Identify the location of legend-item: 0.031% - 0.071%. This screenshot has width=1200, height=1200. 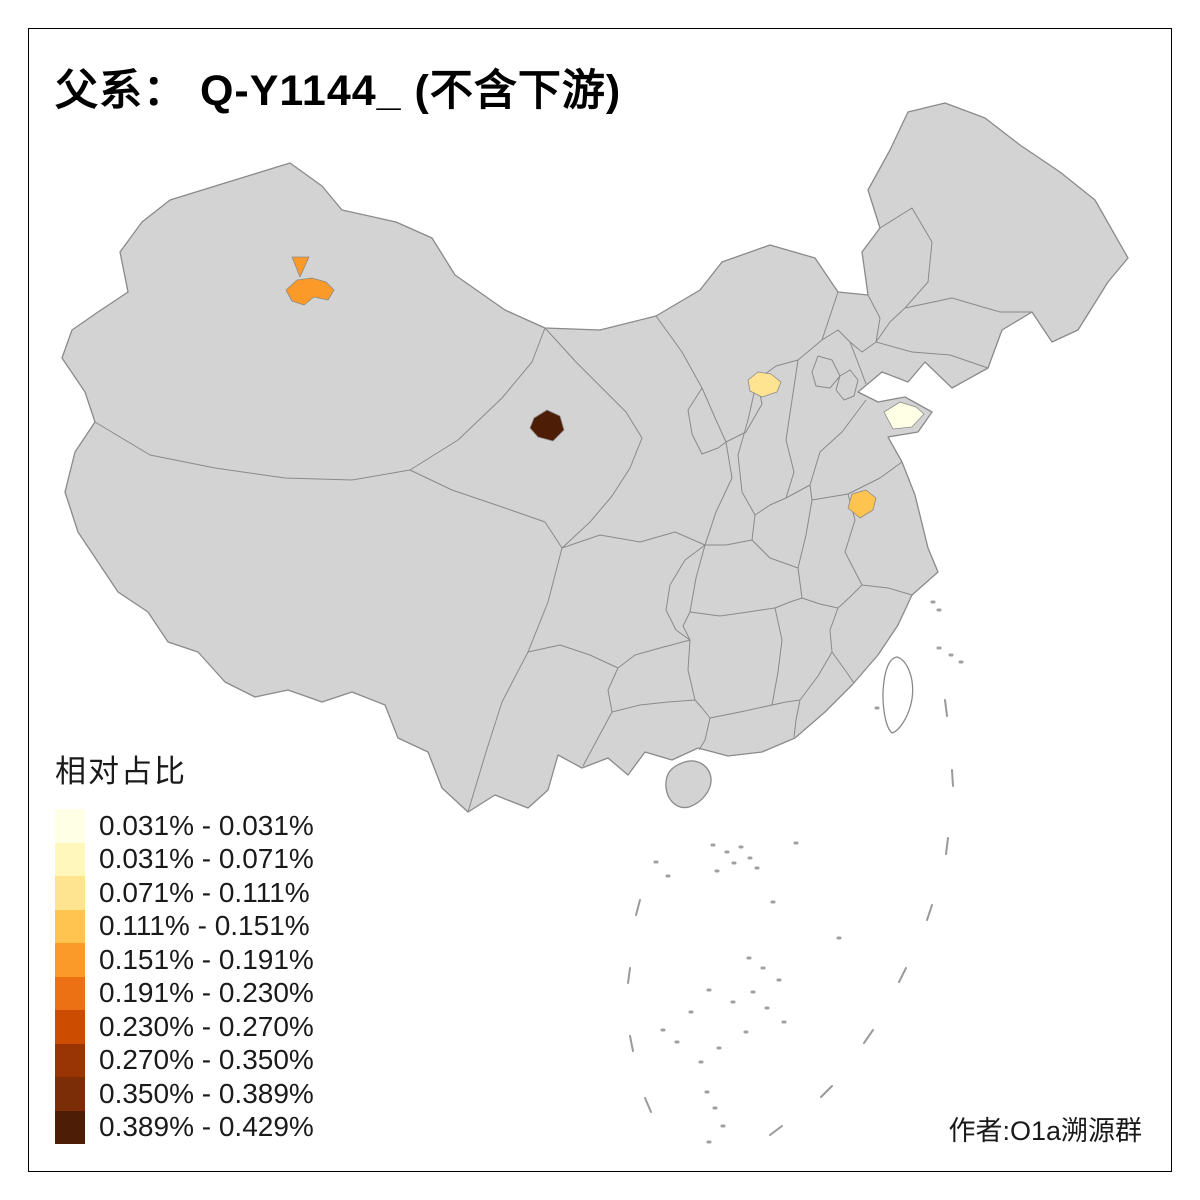
(184, 859).